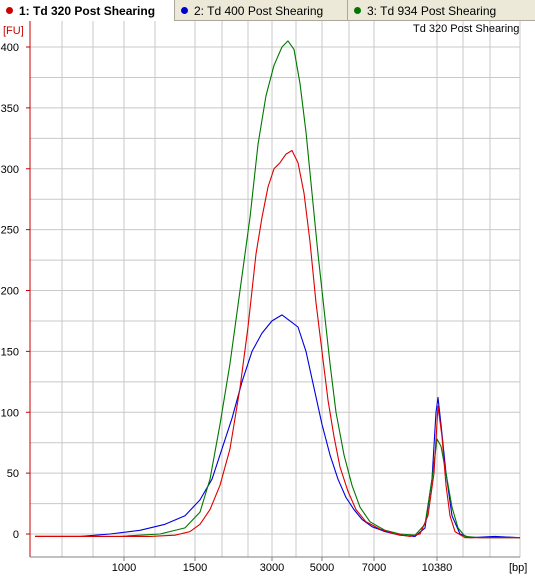 The image size is (535, 586). I want to click on tab-sample-3: 3: Td 934 Post Shearing, so click(441, 10).